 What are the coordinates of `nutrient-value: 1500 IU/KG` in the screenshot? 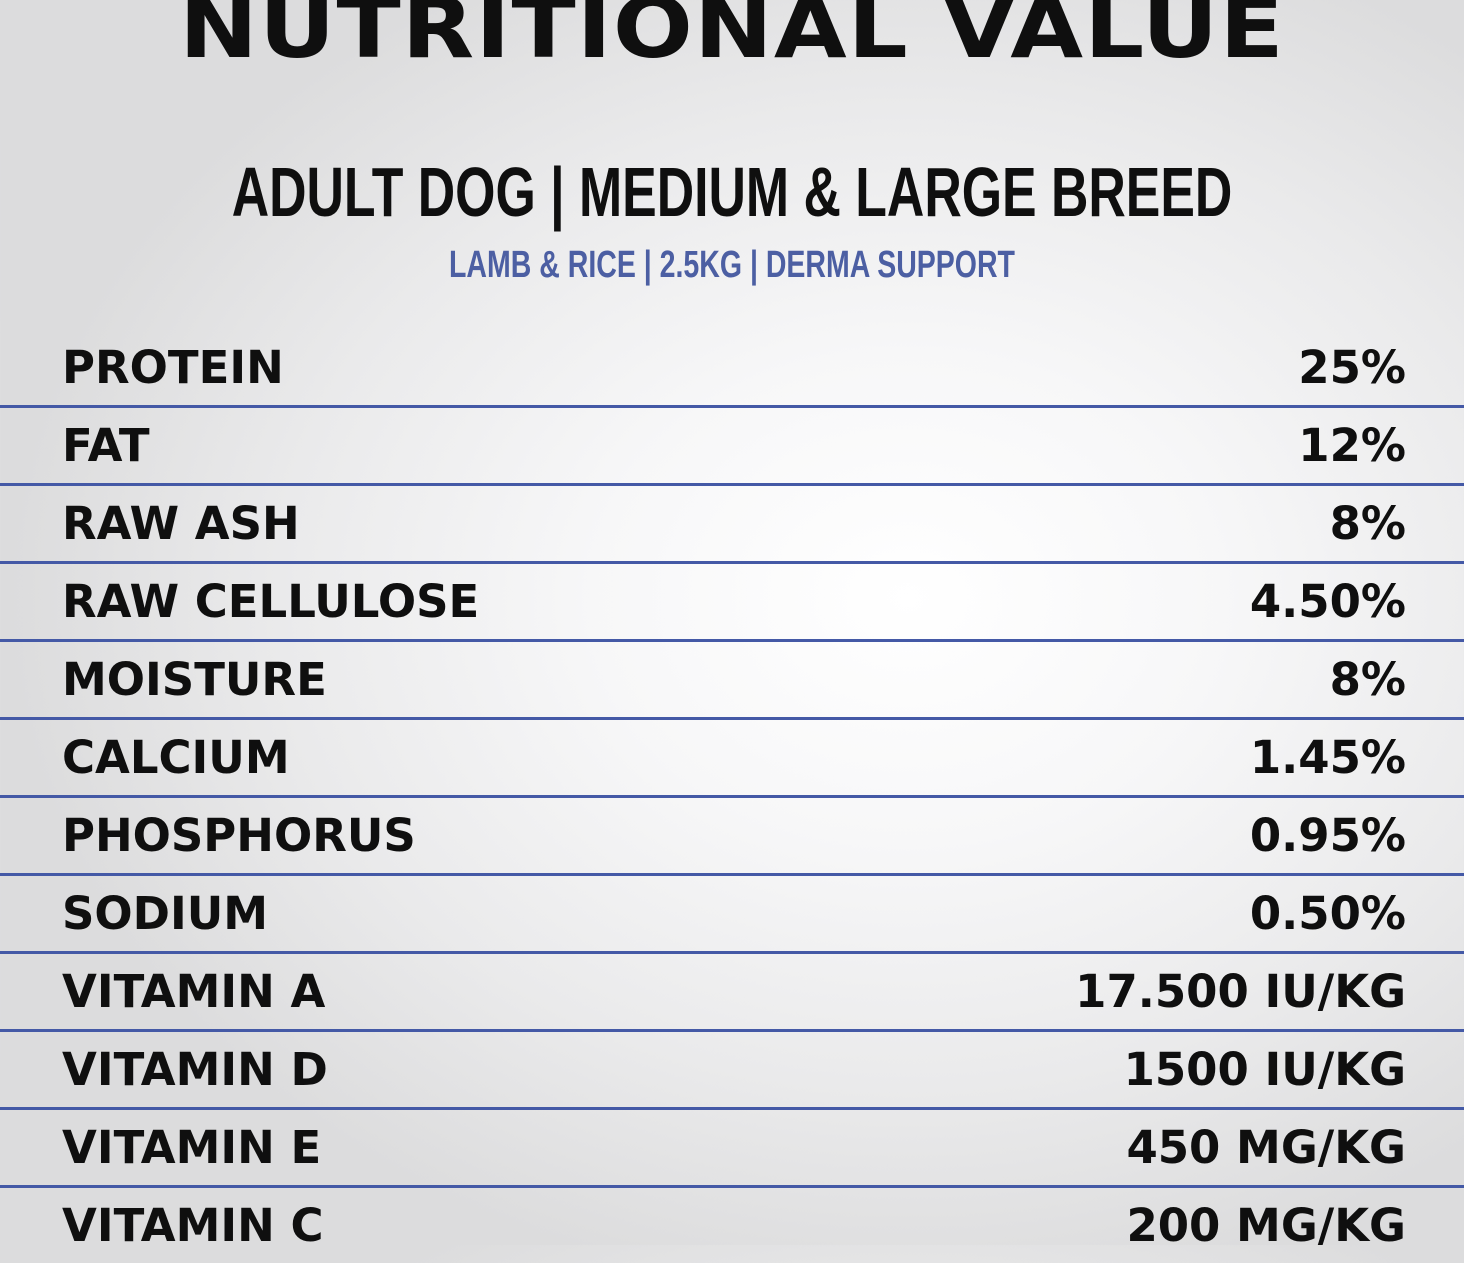 It's located at (1264, 1069).